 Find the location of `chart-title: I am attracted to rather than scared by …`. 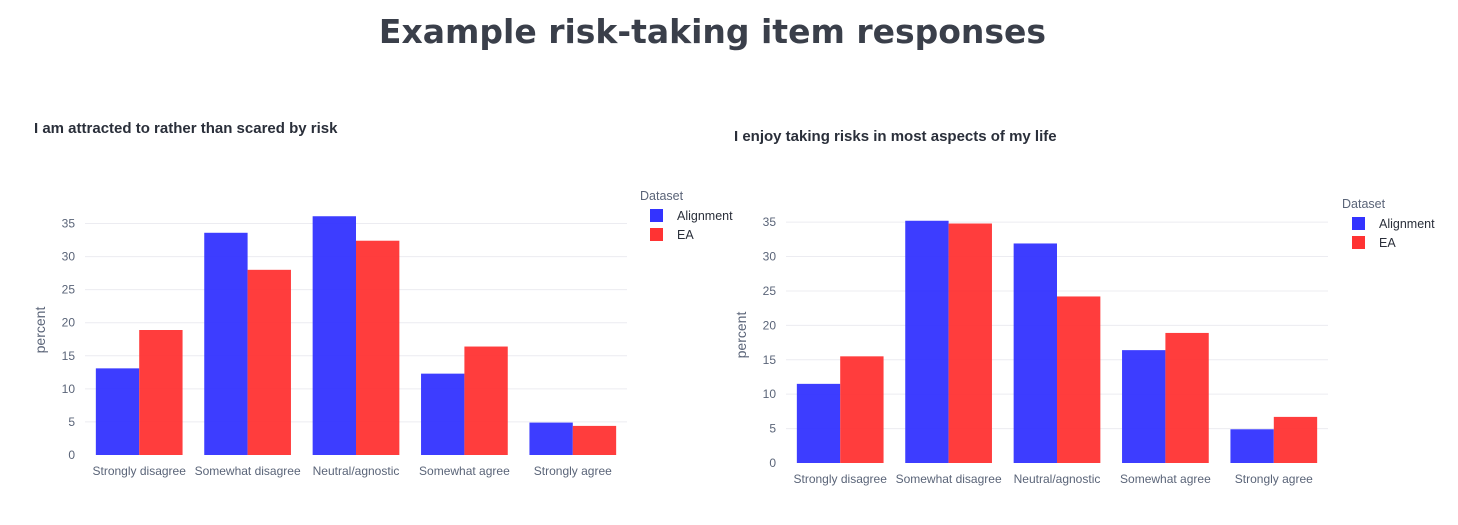

chart-title: I am attracted to rather than scared by … is located at coordinates (186, 128).